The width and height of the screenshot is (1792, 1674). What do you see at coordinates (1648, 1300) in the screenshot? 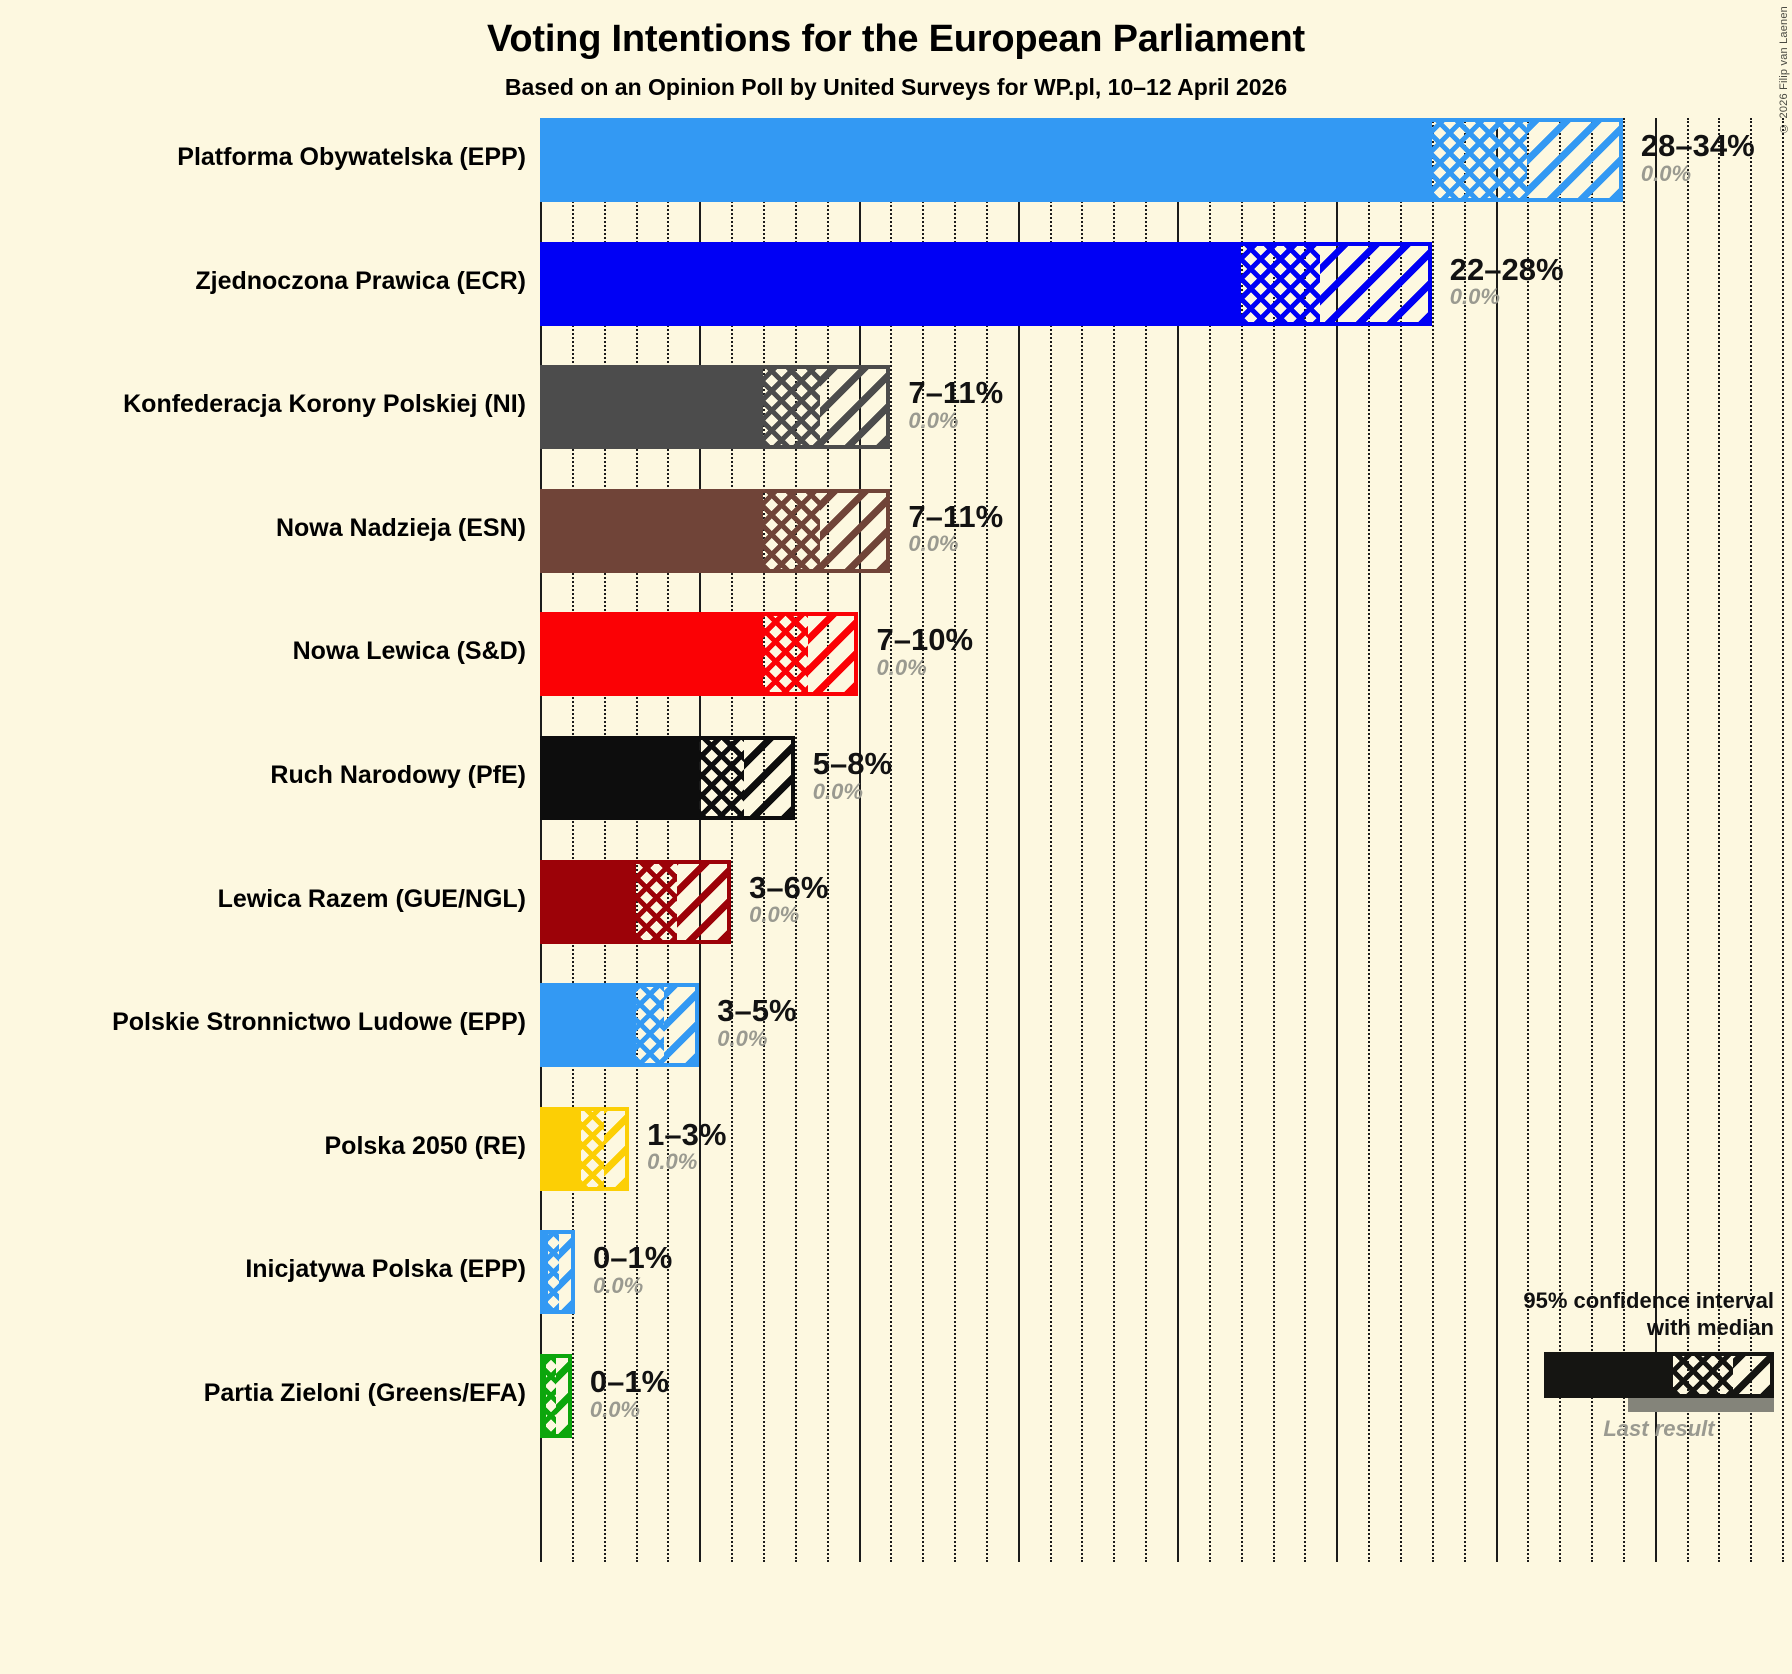
I see `legend-line-1: 95% confidence interval` at bounding box center [1648, 1300].